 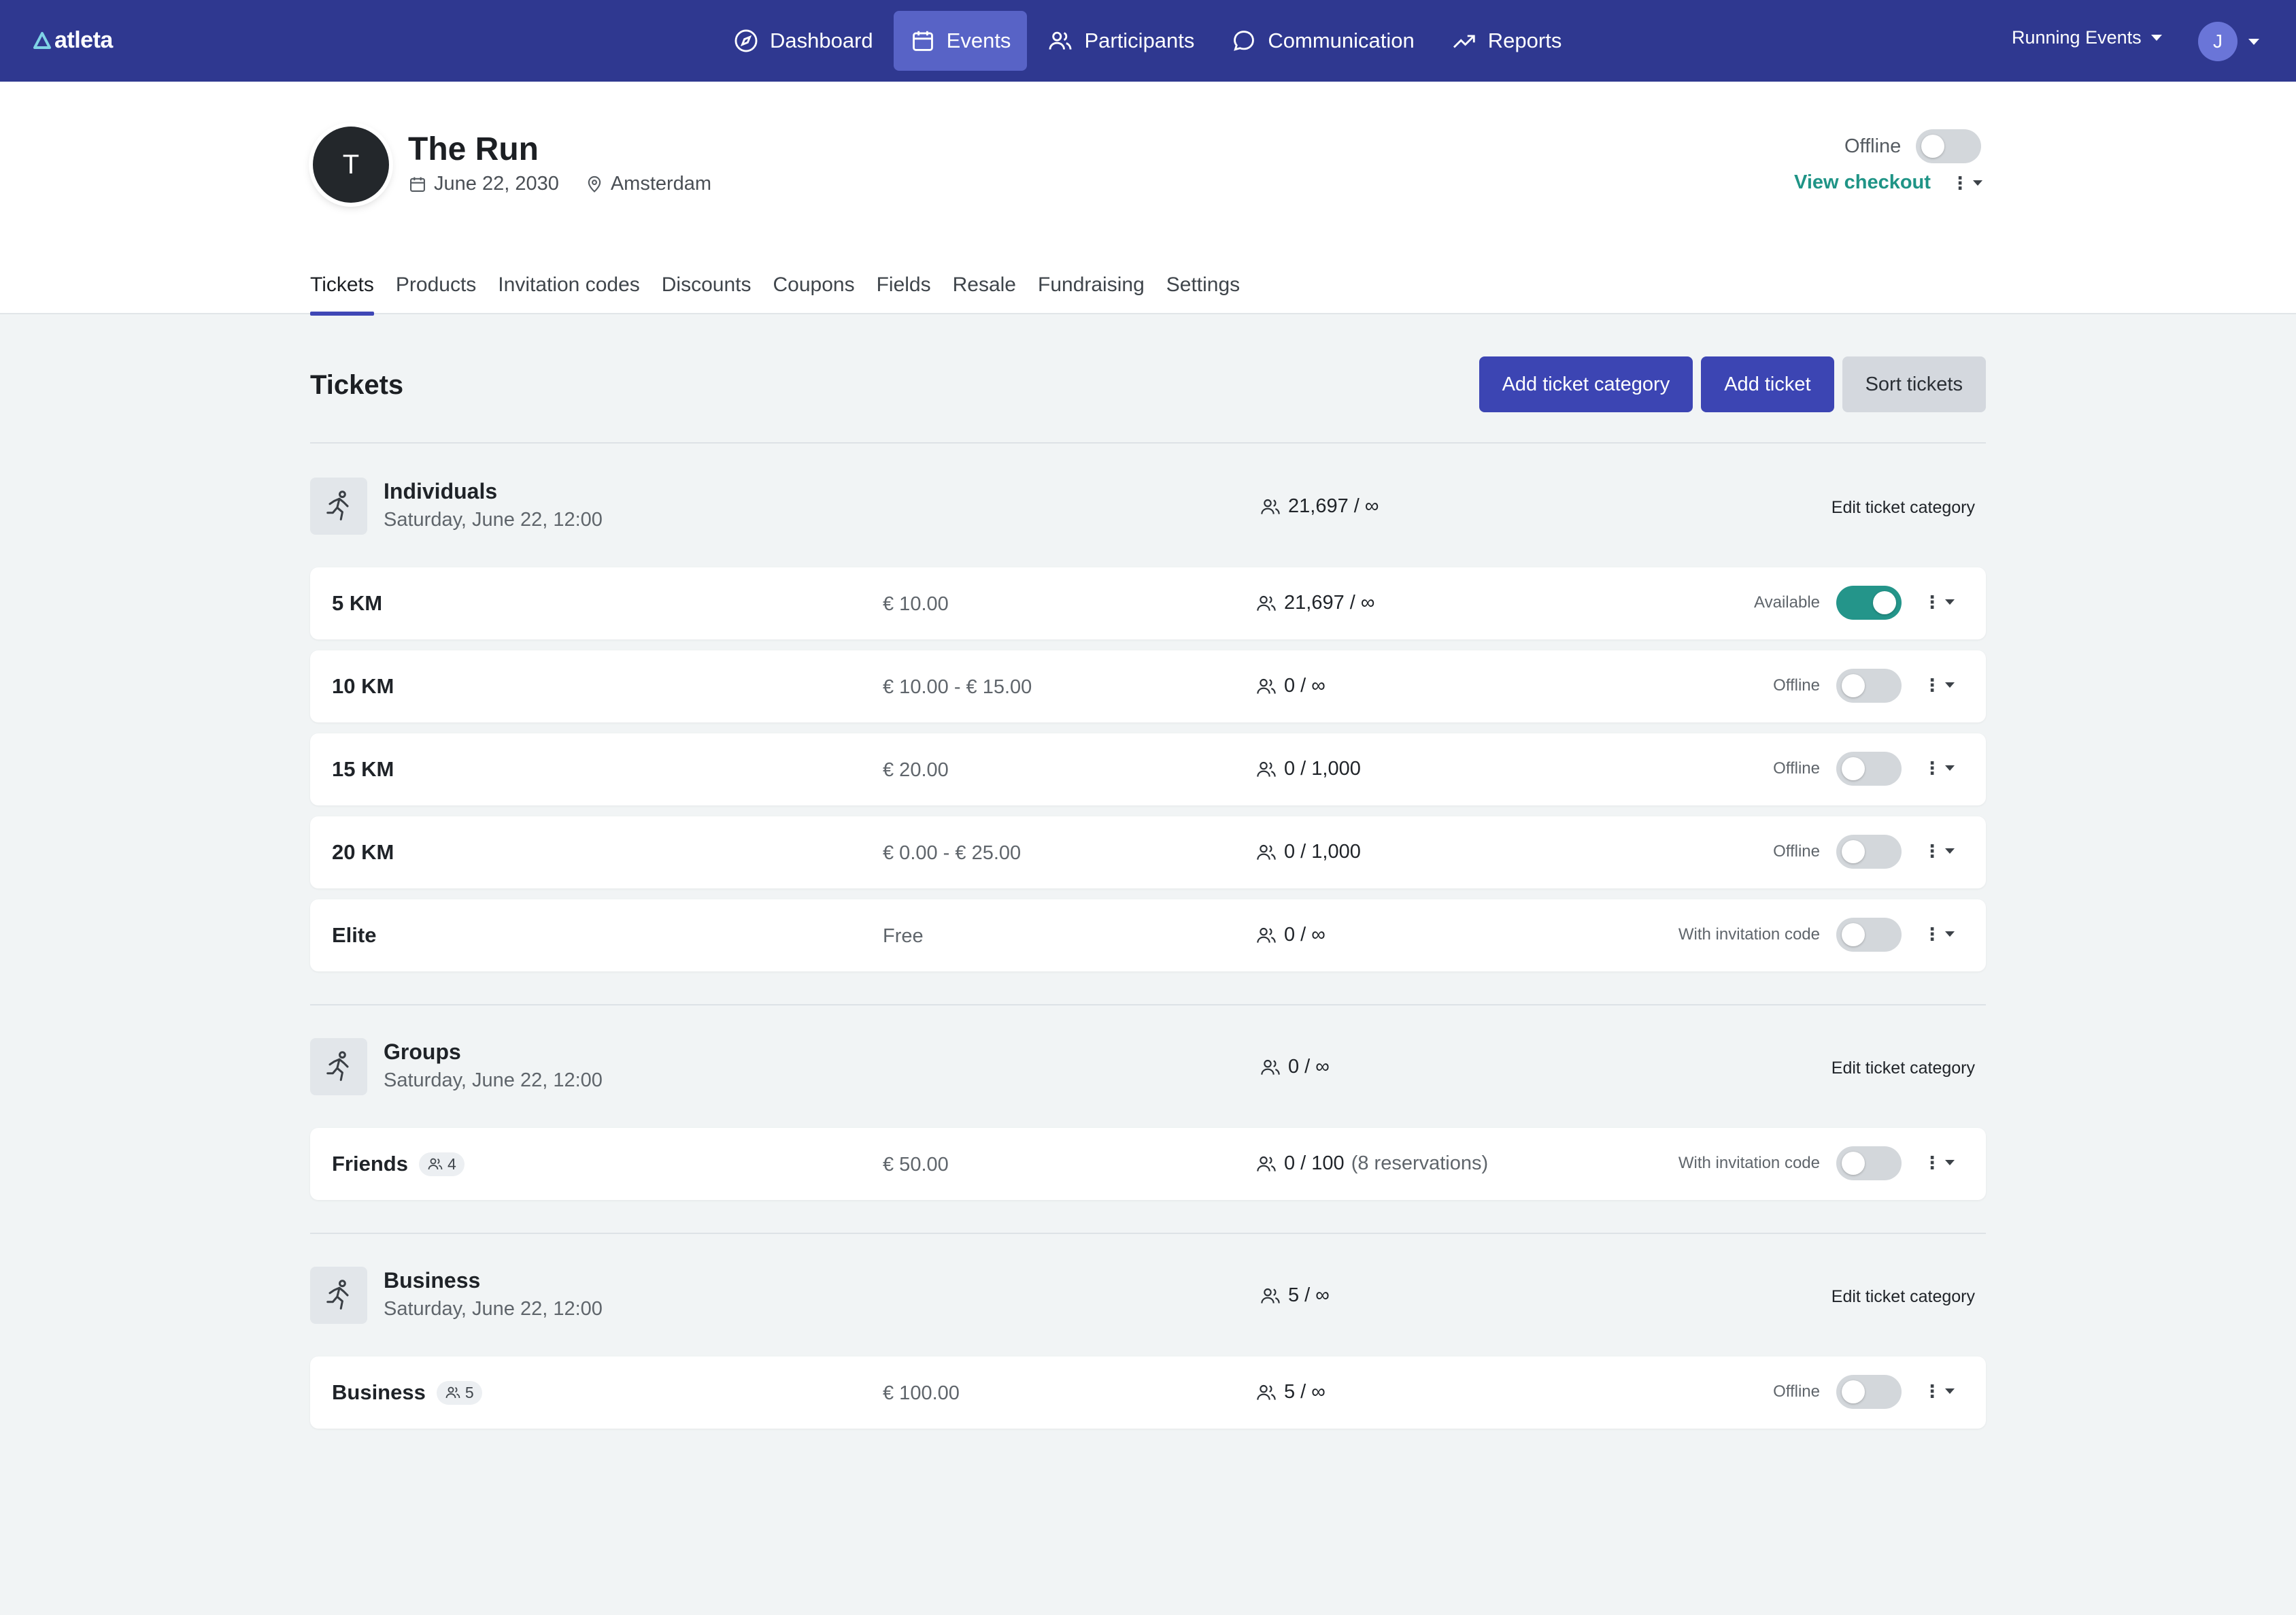 What do you see at coordinates (422, 1051) in the screenshot?
I see `category-name: Groups` at bounding box center [422, 1051].